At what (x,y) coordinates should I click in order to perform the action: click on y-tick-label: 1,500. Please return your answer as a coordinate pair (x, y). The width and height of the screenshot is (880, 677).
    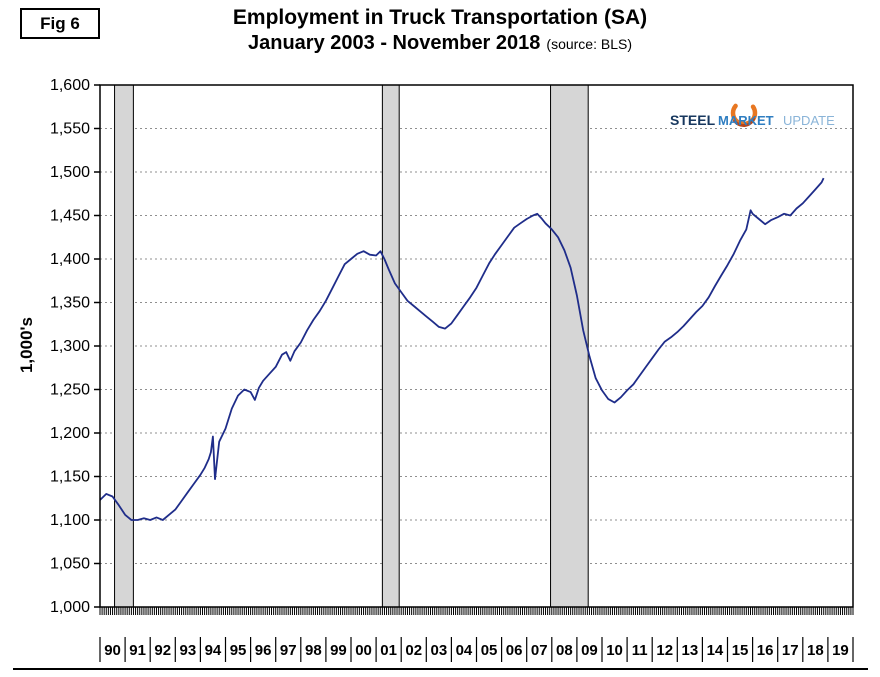
    Looking at the image, I should click on (70, 172).